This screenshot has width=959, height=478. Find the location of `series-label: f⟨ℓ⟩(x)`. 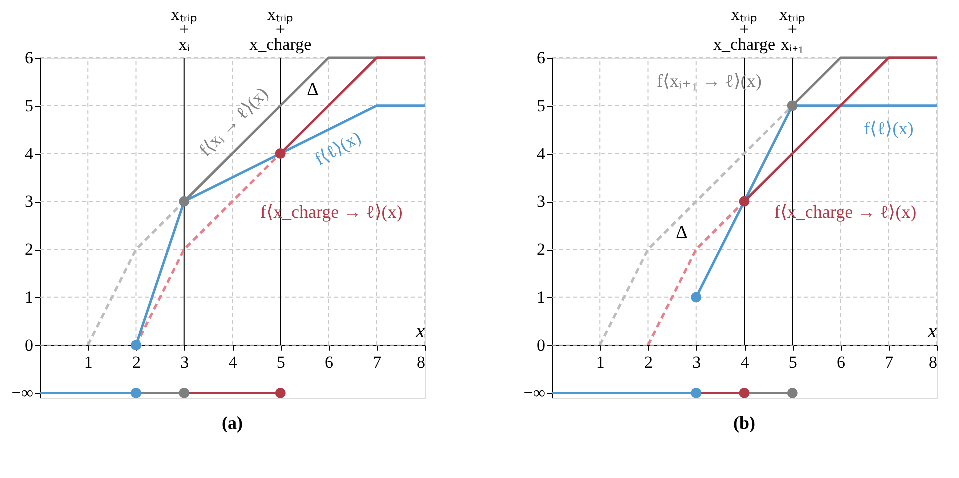

series-label: f⟨ℓ⟩(x) is located at coordinates (889, 128).